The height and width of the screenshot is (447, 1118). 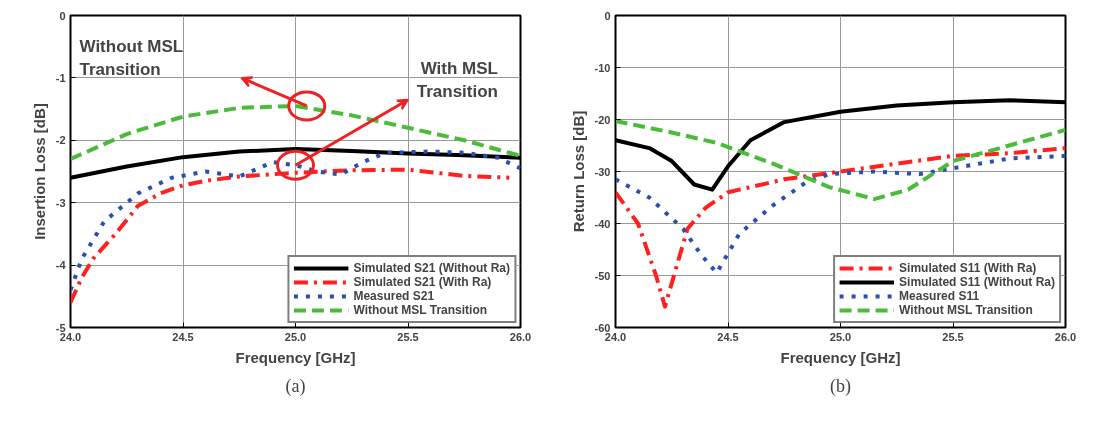 I want to click on text: (b), so click(x=841, y=386).